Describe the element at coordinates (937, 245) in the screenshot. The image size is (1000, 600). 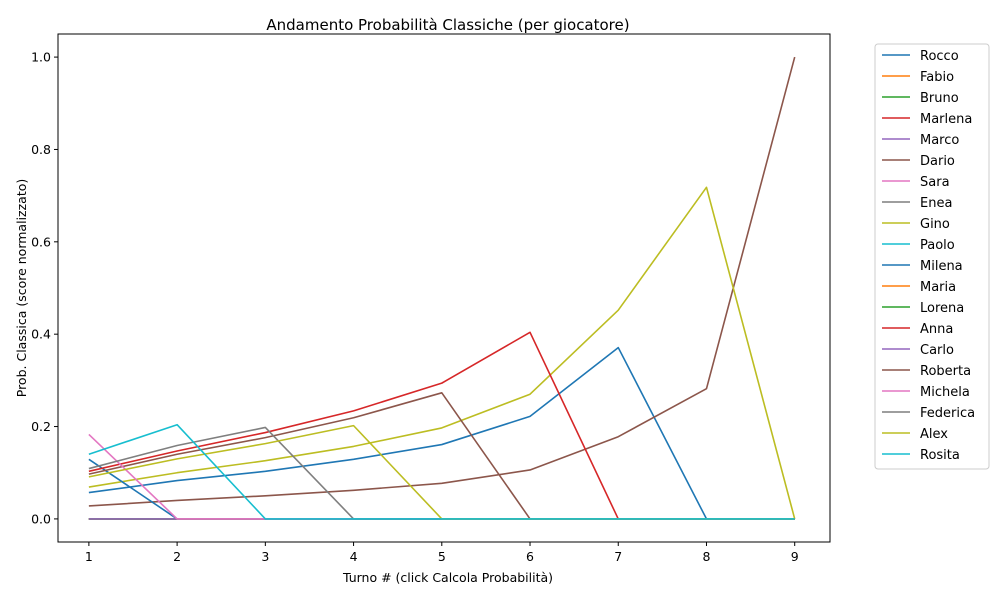
I see `legend-label: Paolo` at that location.